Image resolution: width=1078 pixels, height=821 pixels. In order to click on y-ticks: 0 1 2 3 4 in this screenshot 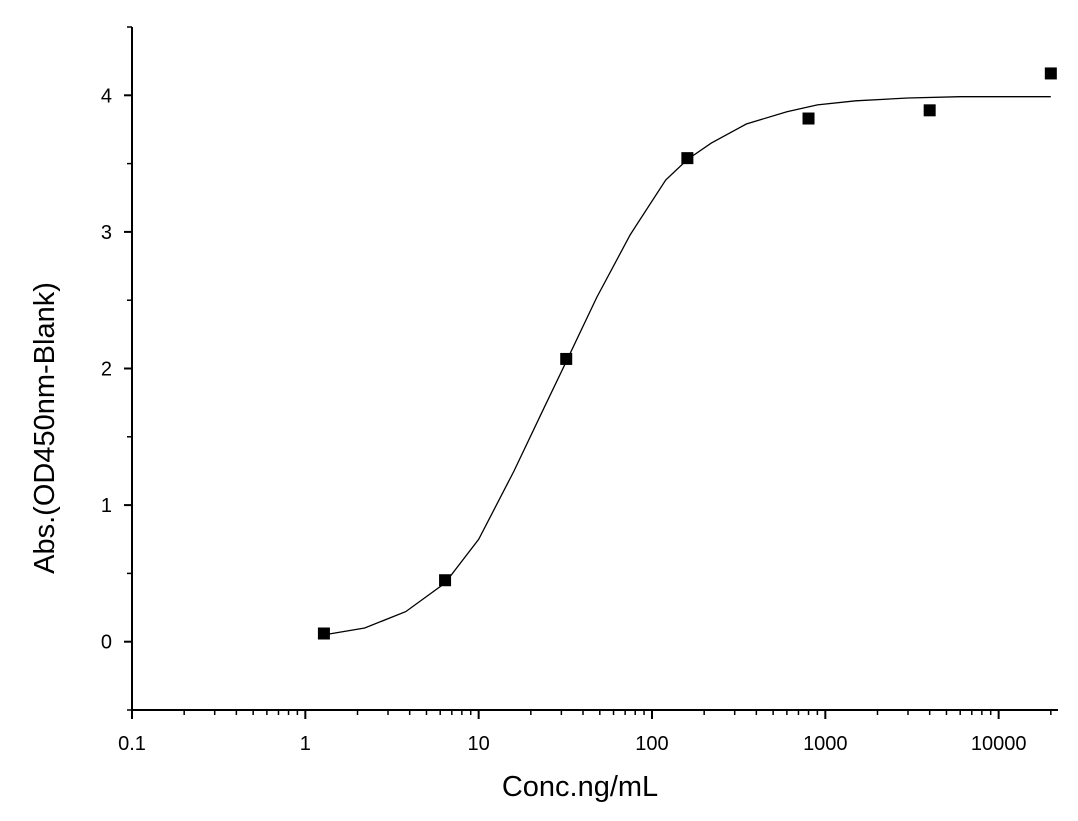, I will do `click(116, 368)`.